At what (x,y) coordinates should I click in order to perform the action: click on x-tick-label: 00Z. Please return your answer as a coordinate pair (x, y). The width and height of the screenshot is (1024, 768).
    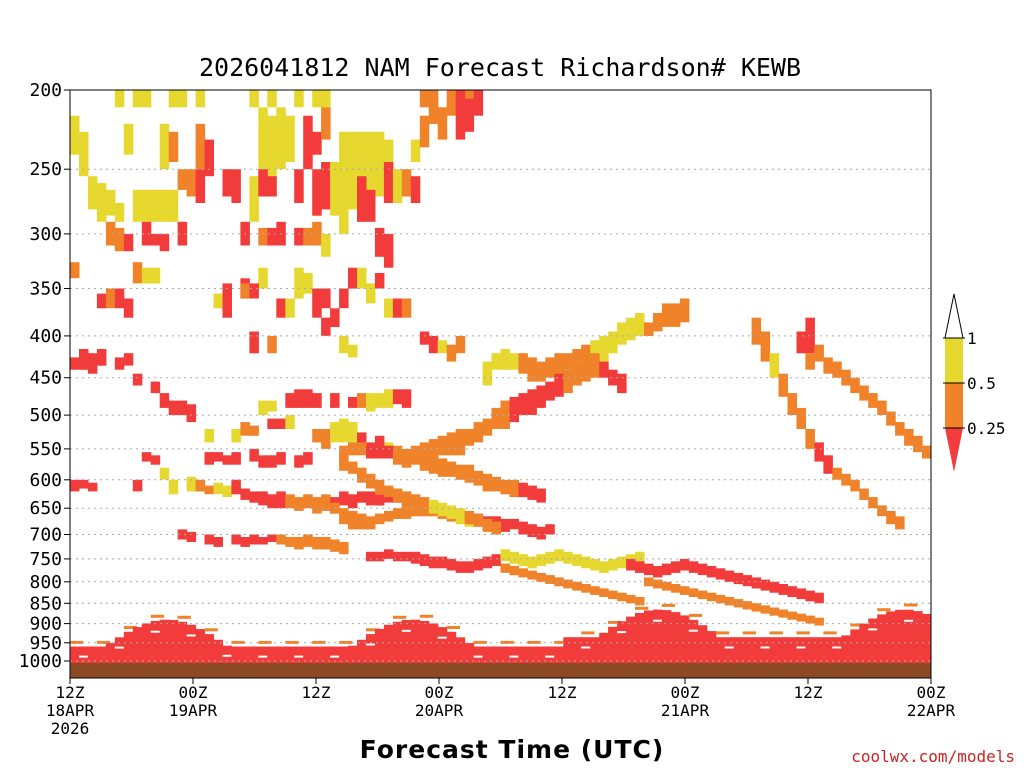
    Looking at the image, I should click on (931, 692).